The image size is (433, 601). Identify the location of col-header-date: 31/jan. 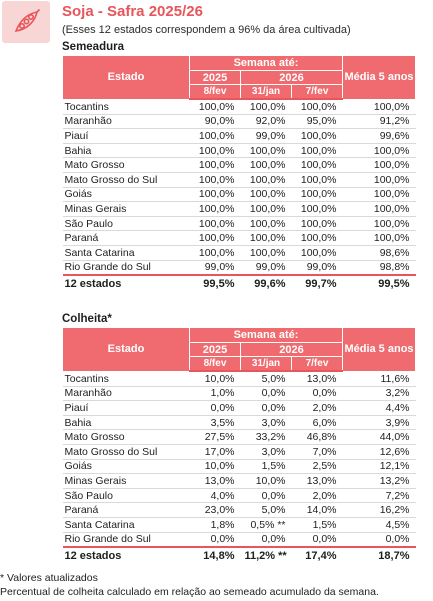
(266, 364).